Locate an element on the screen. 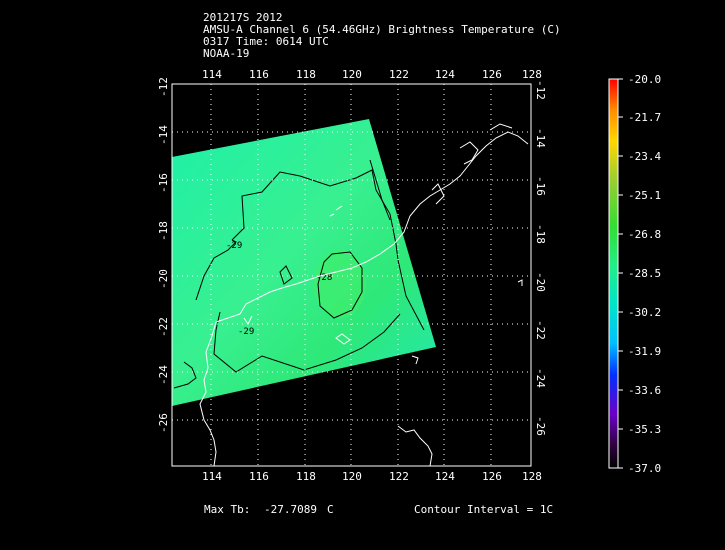 The height and width of the screenshot is (550, 725). lon-label-top: 114 is located at coordinates (212, 74).